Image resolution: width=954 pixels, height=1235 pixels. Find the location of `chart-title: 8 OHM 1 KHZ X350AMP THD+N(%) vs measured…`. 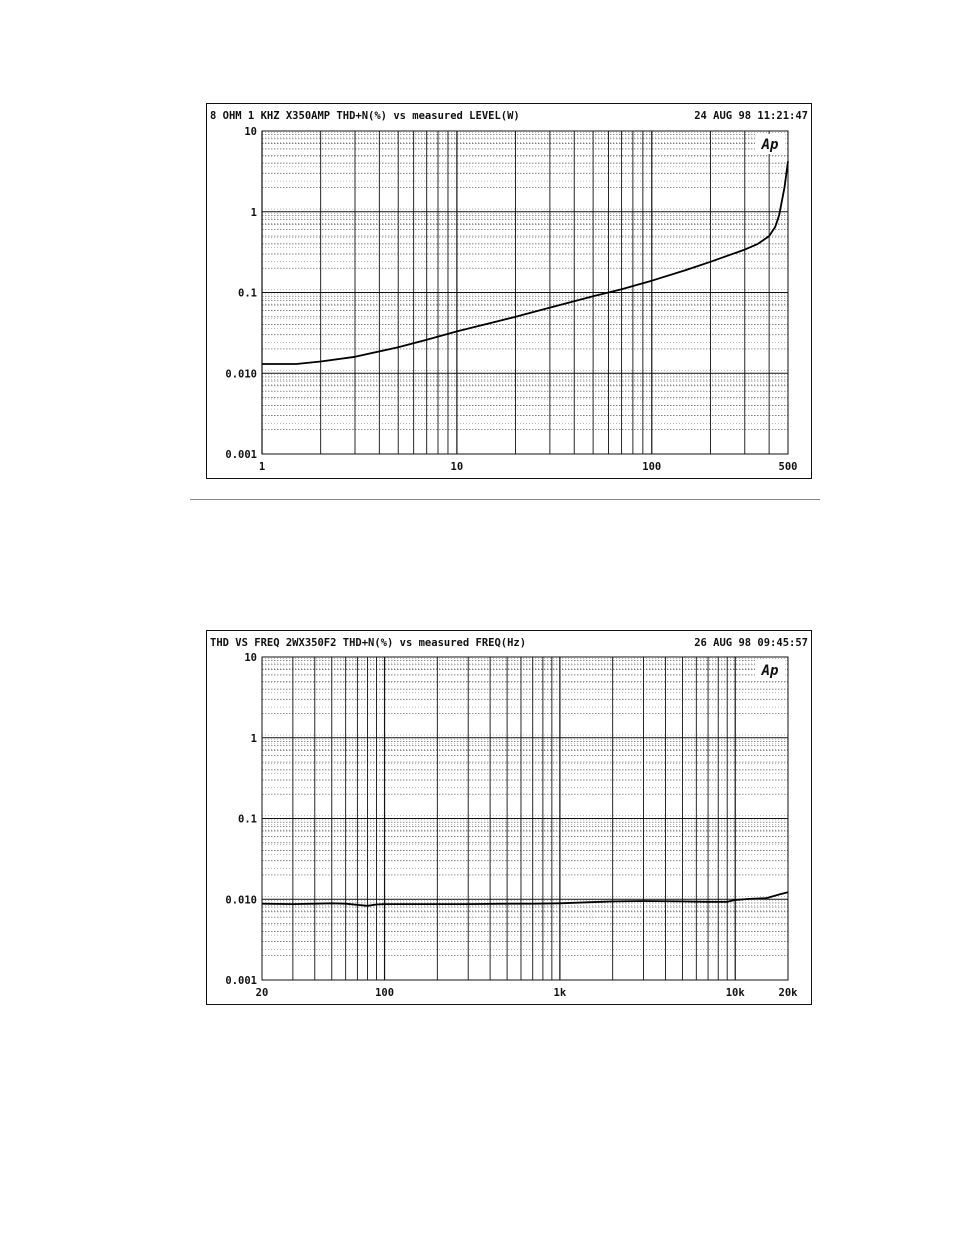

chart-title: 8 OHM 1 KHZ X350AMP THD+N(%) vs measured… is located at coordinates (365, 116).